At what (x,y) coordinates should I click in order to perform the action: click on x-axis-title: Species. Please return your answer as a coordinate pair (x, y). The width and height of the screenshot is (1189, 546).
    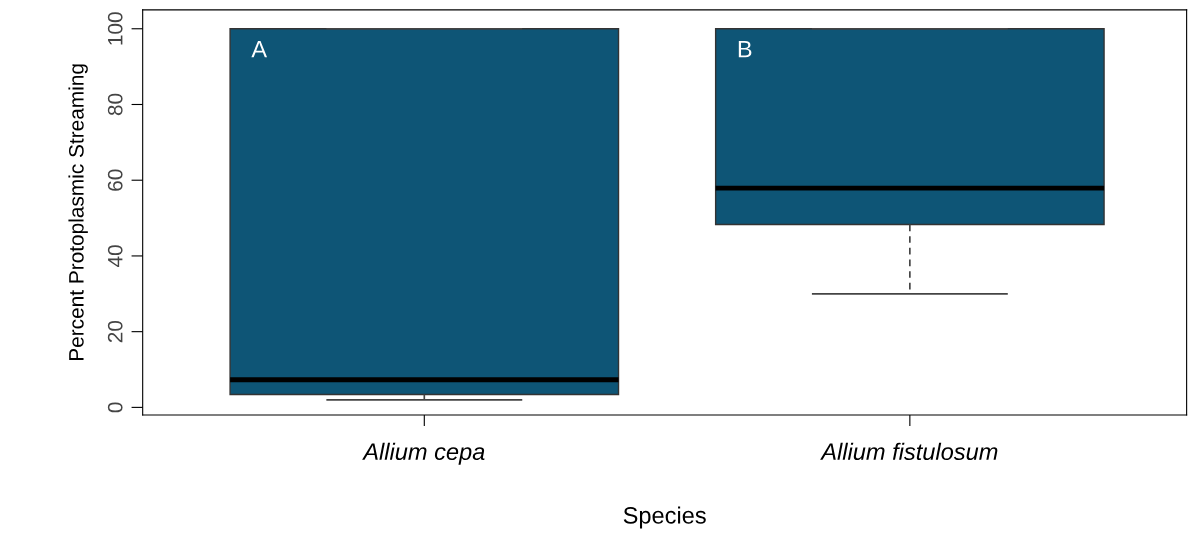
    Looking at the image, I should click on (664, 517).